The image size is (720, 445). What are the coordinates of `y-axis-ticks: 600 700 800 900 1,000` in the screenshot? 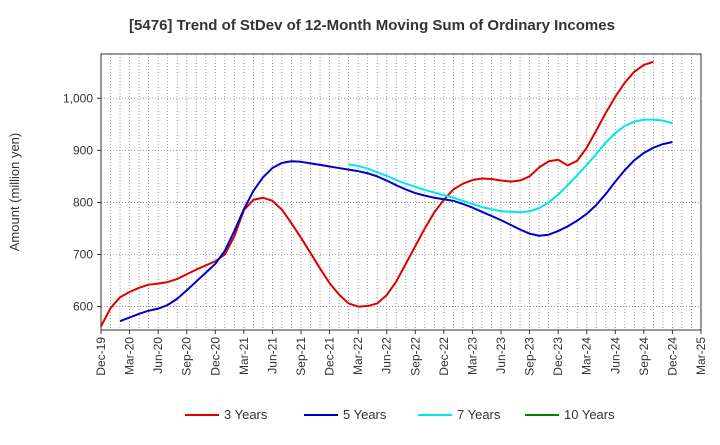 It's located at (82, 202).